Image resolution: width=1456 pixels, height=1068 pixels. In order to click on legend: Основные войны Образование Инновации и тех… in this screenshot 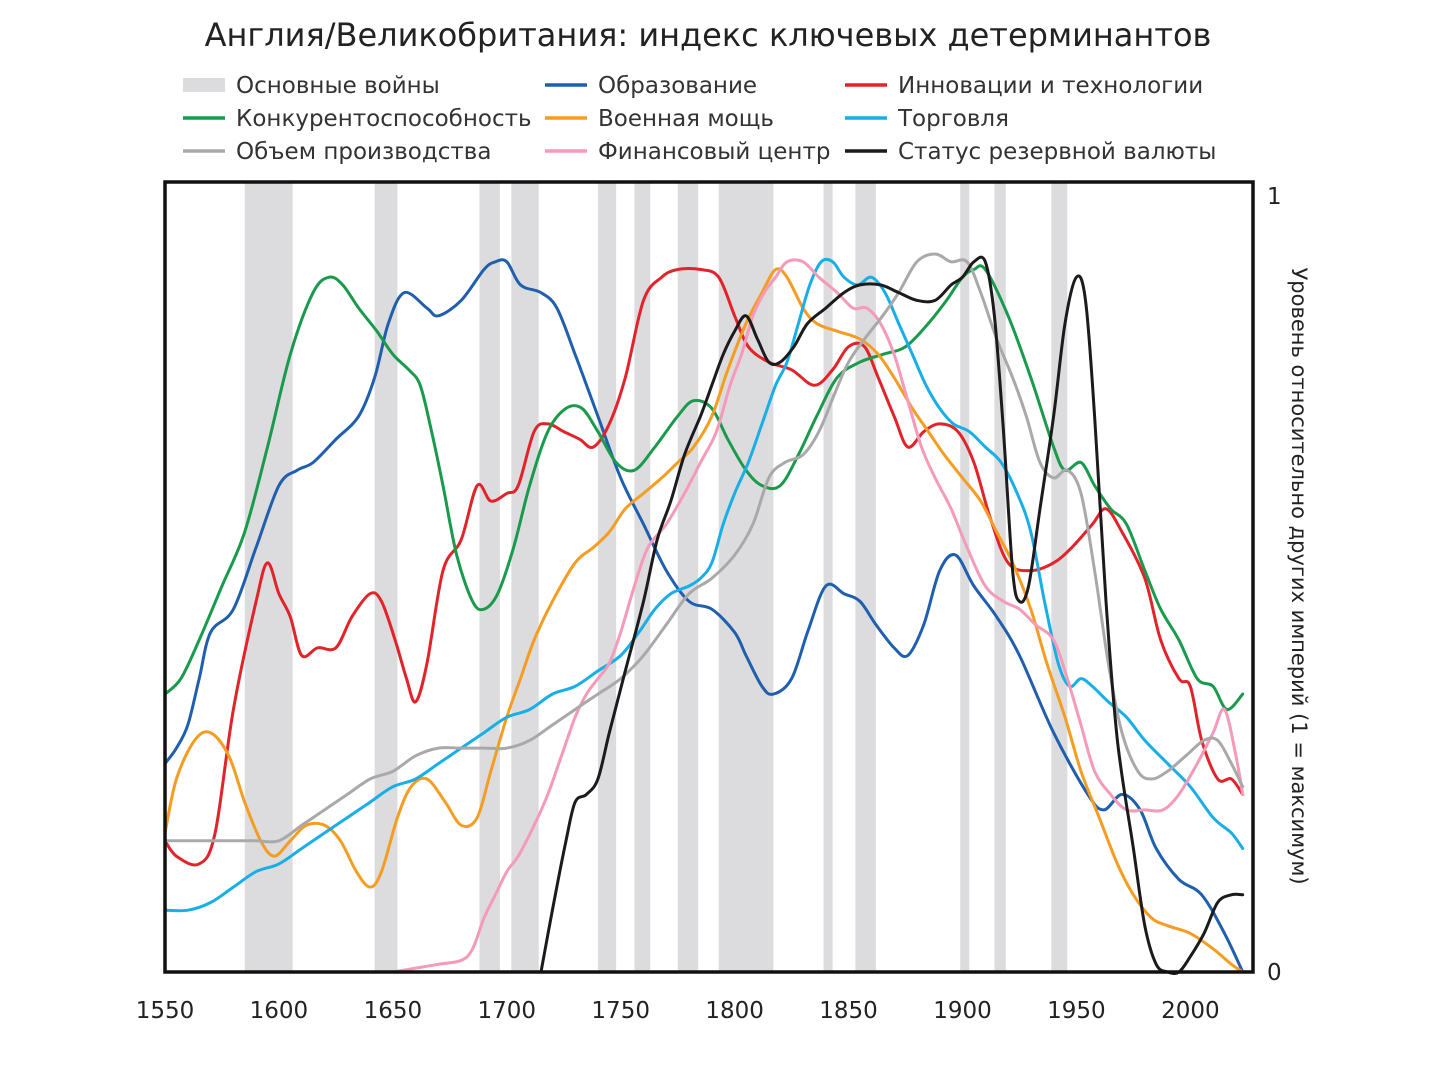, I will do `click(699, 119)`.